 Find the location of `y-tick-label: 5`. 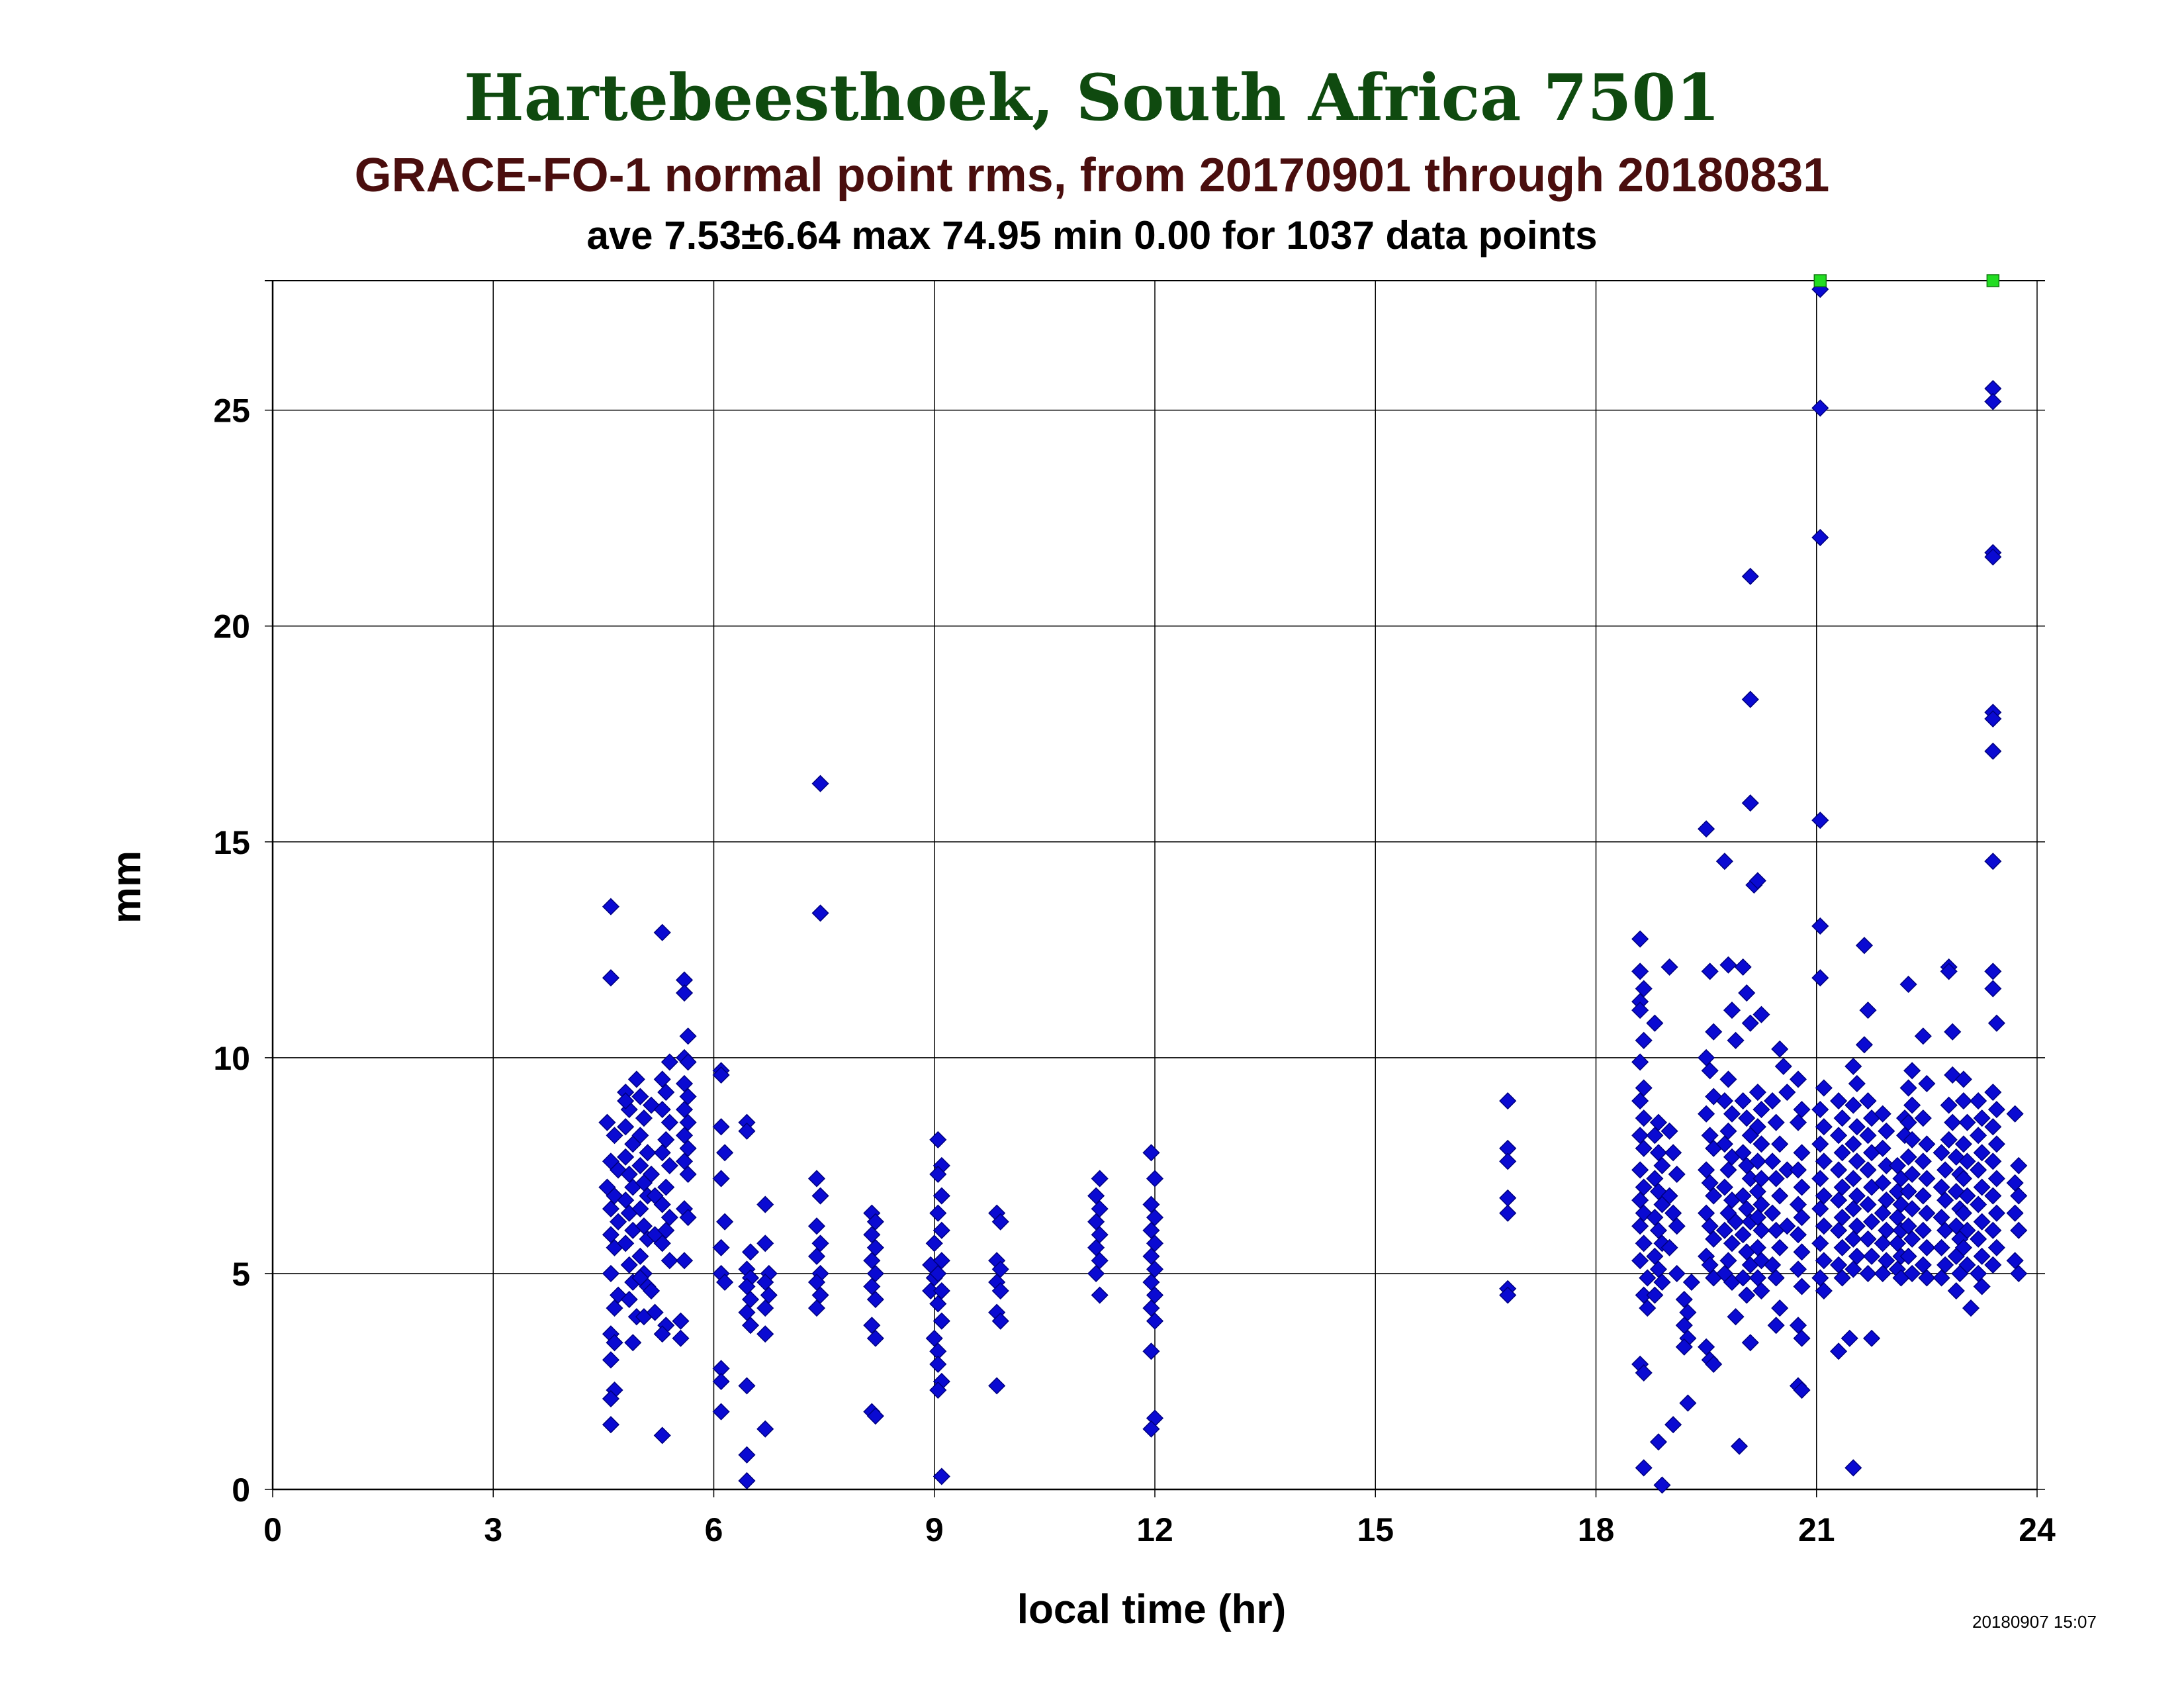

y-tick-label: 5 is located at coordinates (241, 1274).